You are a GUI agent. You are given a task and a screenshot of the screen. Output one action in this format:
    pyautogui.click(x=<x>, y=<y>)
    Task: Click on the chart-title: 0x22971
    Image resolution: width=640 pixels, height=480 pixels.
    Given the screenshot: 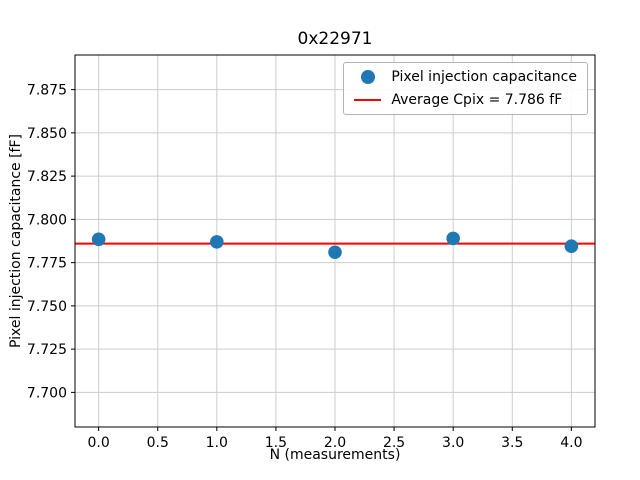 What is the action you would take?
    pyautogui.click(x=335, y=39)
    